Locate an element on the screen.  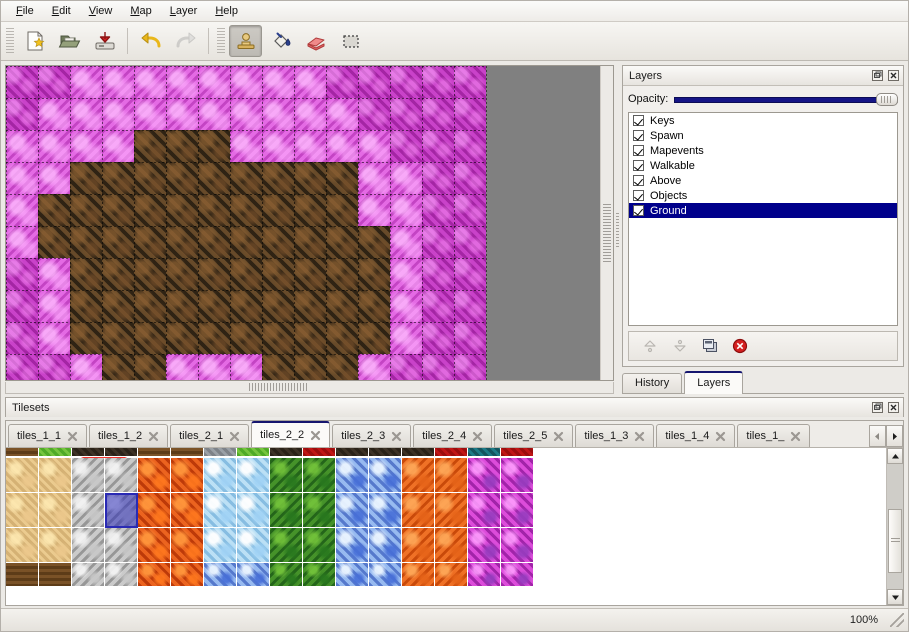
map-hscroll-thumb is located at coordinates (278, 387).